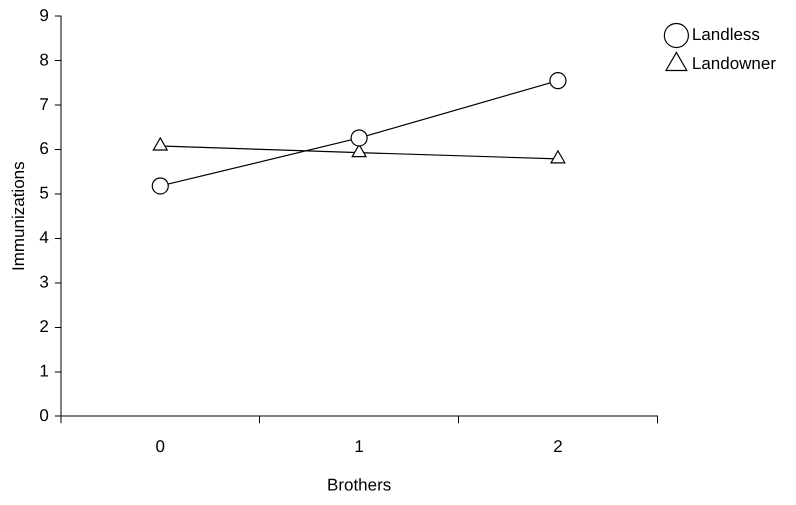 This screenshot has height=505, width=796. What do you see at coordinates (161, 446) in the screenshot?
I see `x-tick-label: 0` at bounding box center [161, 446].